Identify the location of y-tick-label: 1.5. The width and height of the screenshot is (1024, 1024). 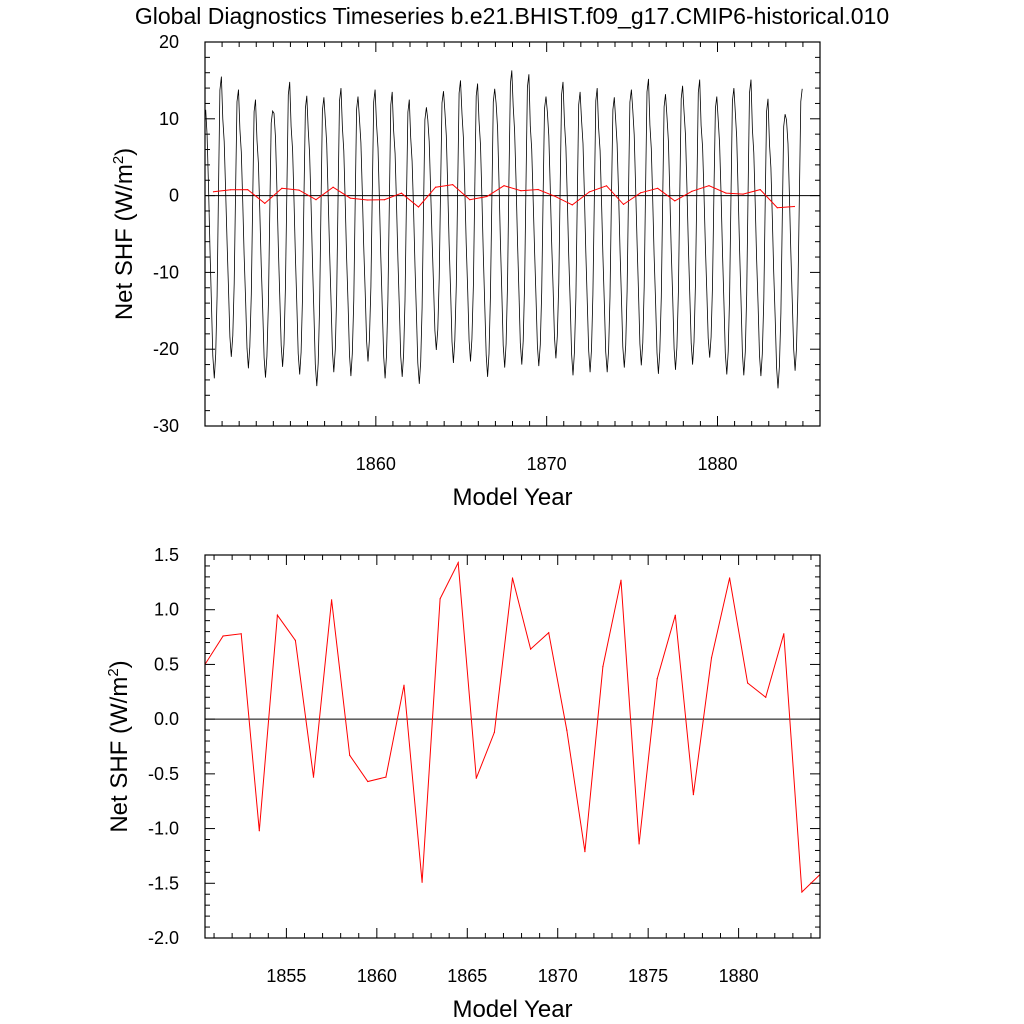
(166, 555).